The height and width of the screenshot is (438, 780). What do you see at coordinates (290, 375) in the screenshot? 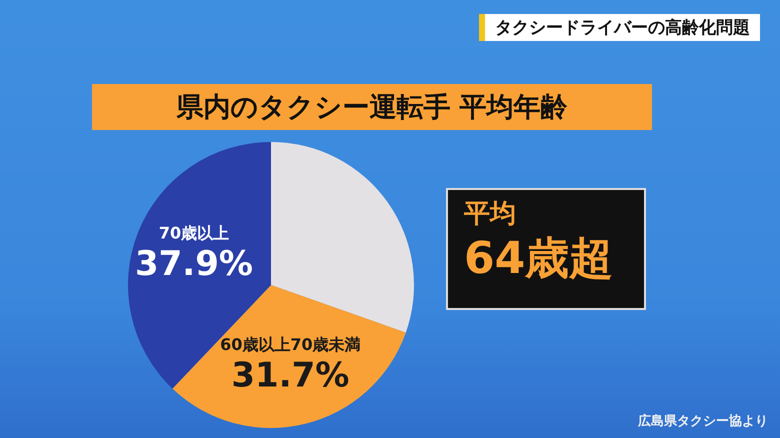
I see `data-label: 31.7%` at bounding box center [290, 375].